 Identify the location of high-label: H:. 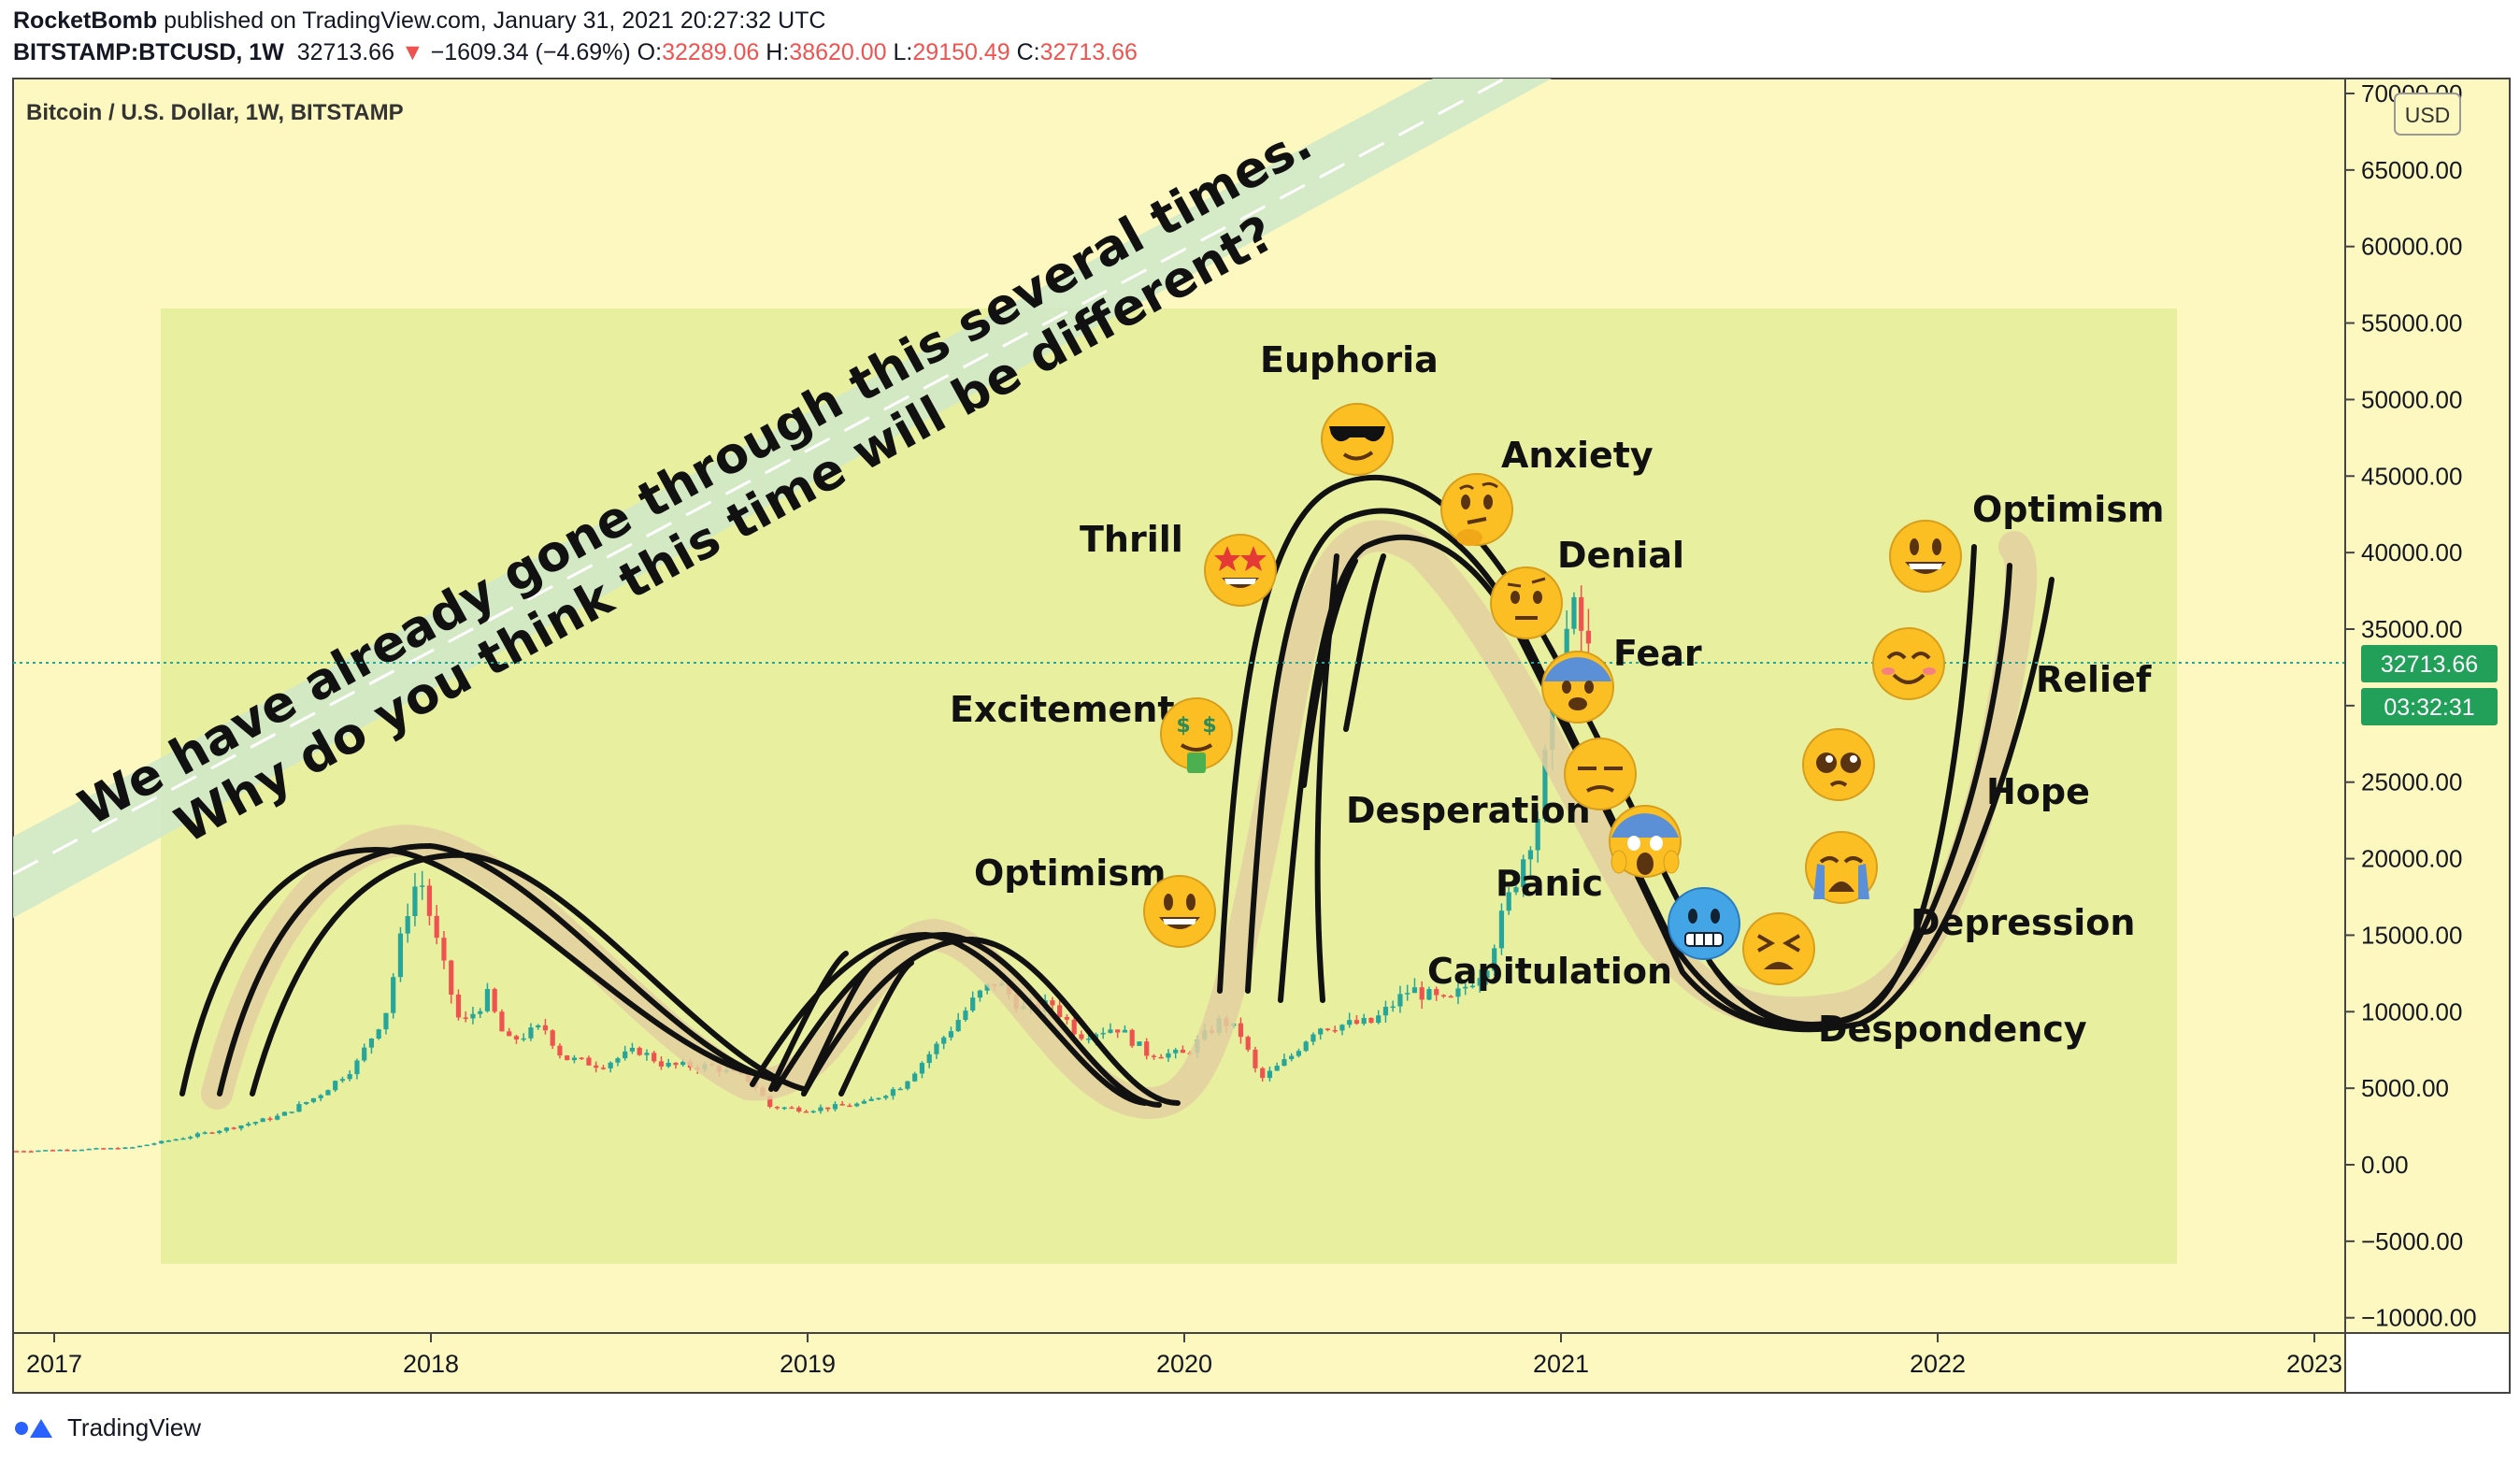
(778, 52).